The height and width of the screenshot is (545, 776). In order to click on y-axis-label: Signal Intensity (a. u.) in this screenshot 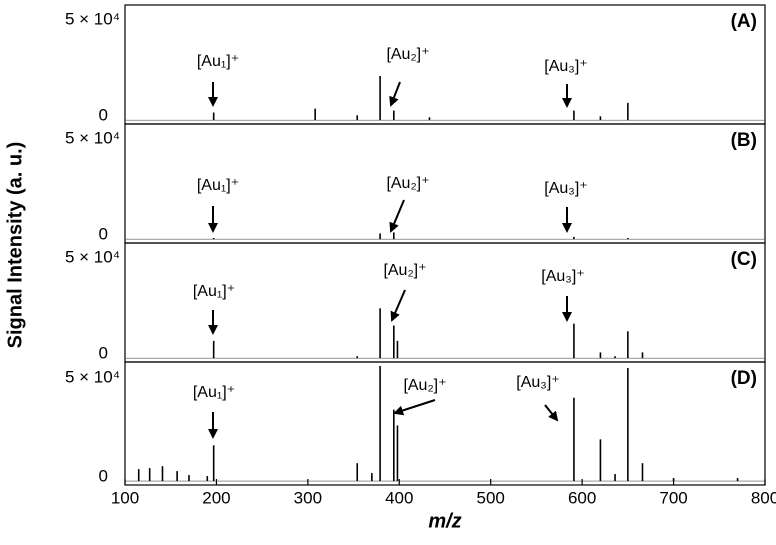, I will do `click(15, 245)`.